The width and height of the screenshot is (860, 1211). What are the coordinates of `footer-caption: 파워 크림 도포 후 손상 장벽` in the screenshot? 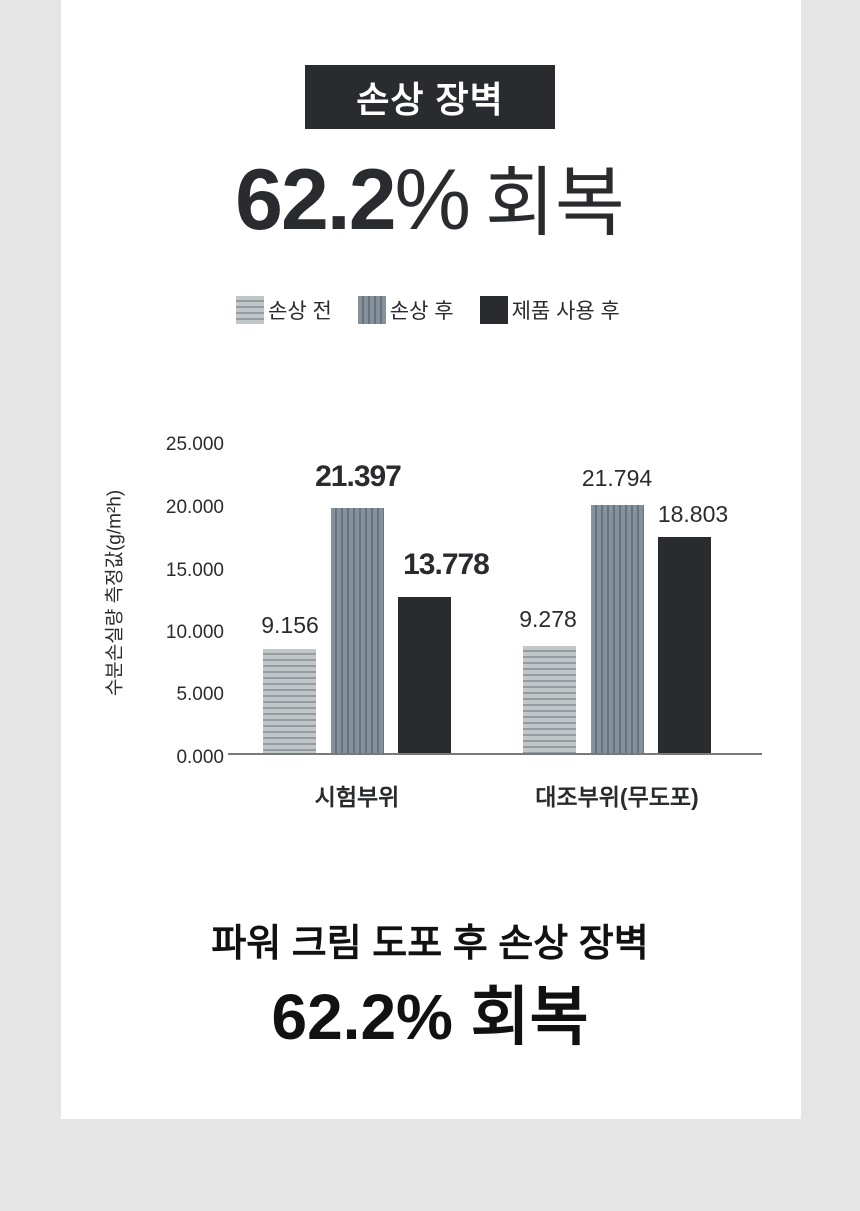 It's located at (430, 944).